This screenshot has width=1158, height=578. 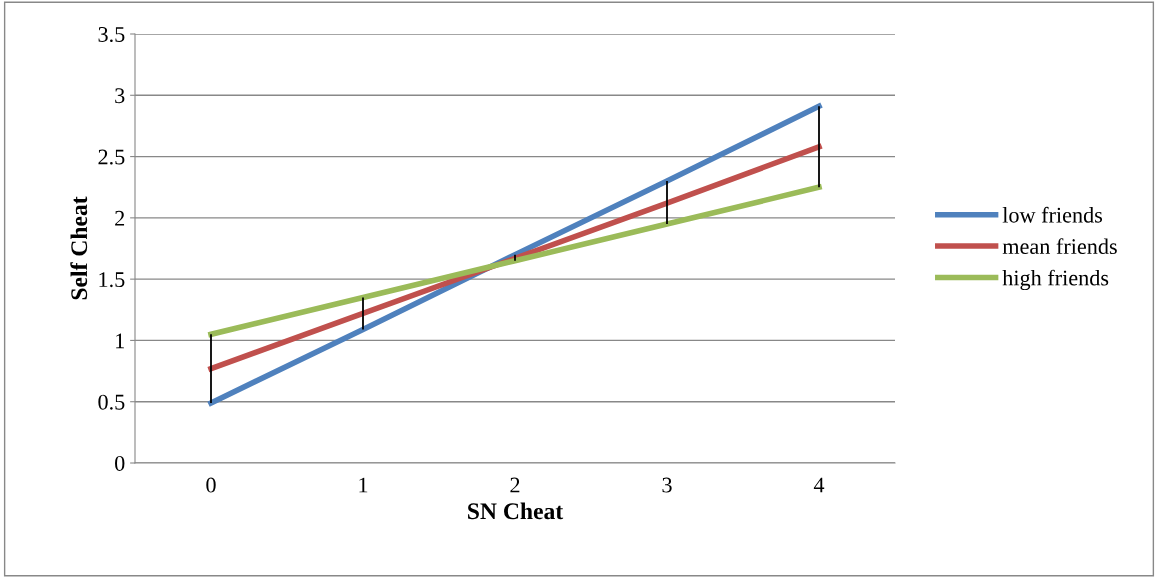 What do you see at coordinates (1052, 214) in the screenshot?
I see `legend-label: low friends` at bounding box center [1052, 214].